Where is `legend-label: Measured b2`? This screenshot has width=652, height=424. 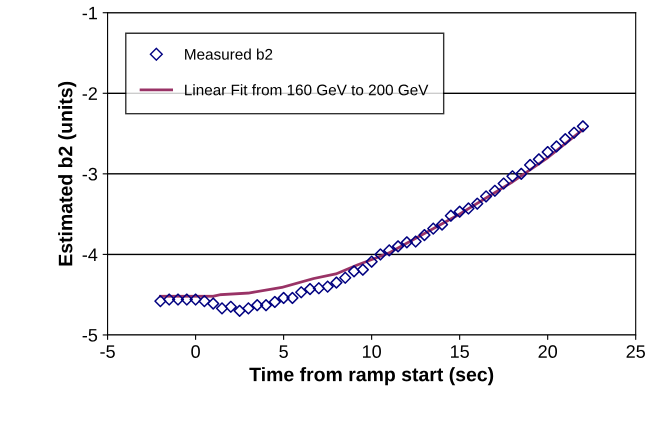 legend-label: Measured b2 is located at coordinates (228, 54).